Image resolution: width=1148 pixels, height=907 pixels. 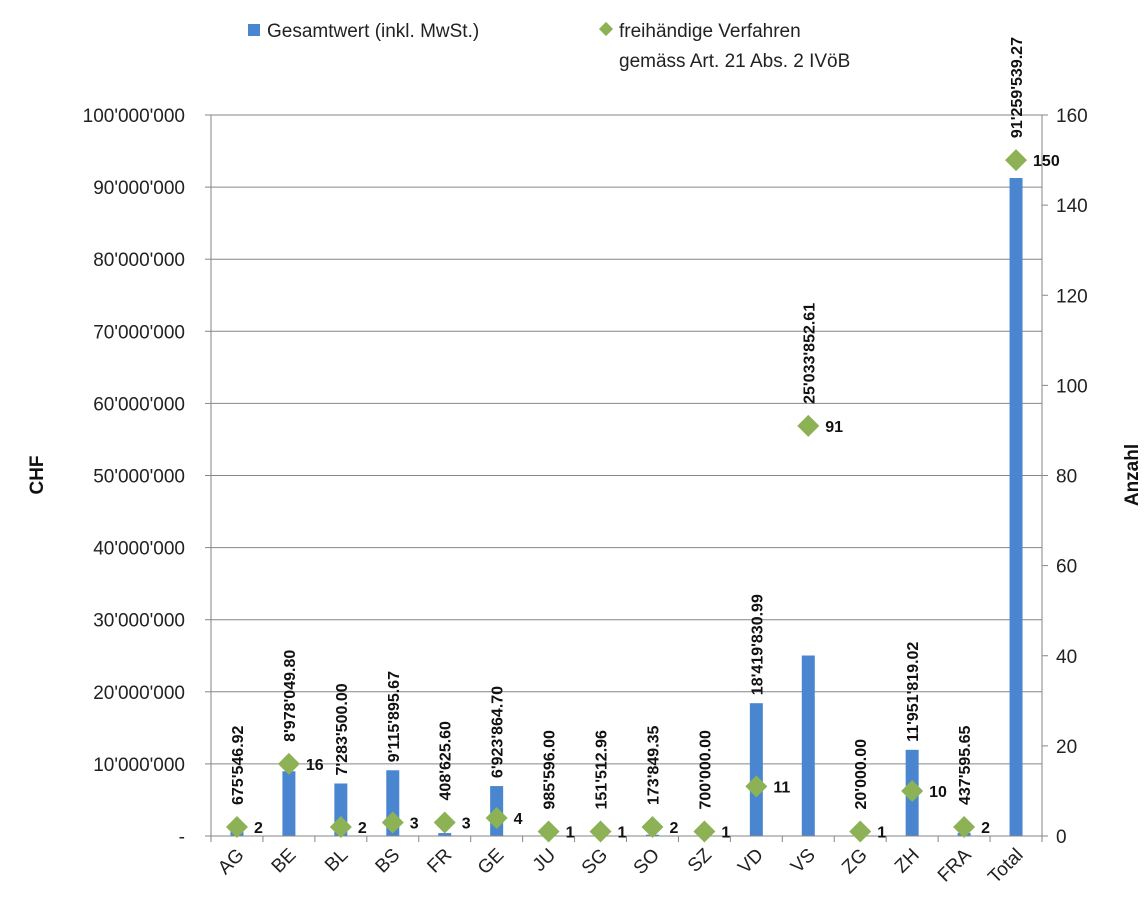 What do you see at coordinates (1017, 87) in the screenshot?
I see `bar-value-label: 91'259'539.27` at bounding box center [1017, 87].